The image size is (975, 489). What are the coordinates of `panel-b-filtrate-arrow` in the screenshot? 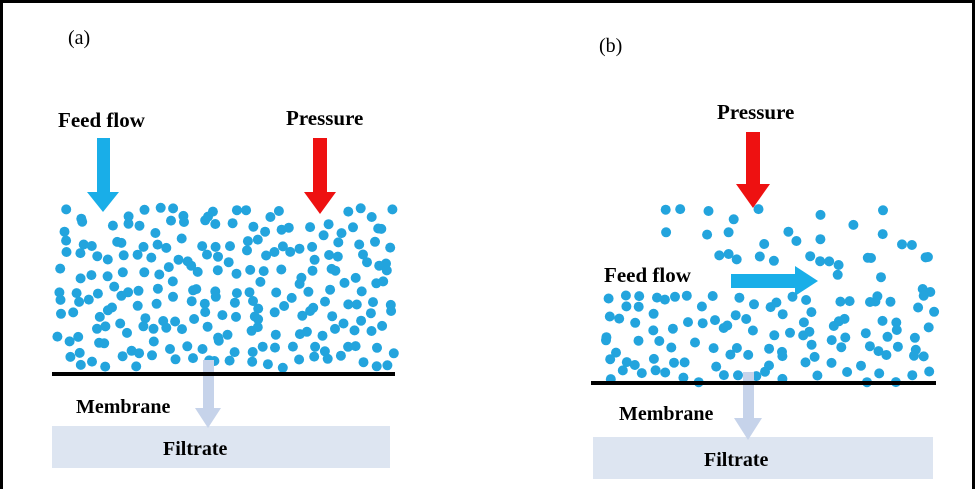 It's located at (748, 406).